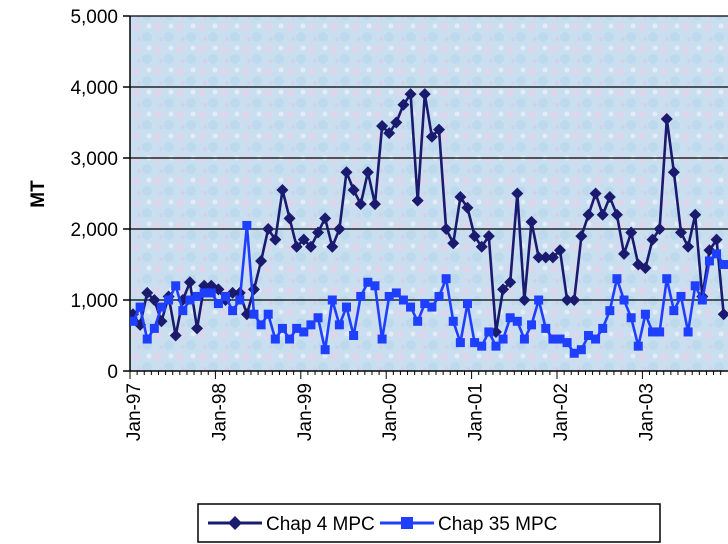 Image resolution: width=728 pixels, height=544 pixels. Describe the element at coordinates (561, 412) in the screenshot. I see `x-tick-label: Jan-02` at that location.